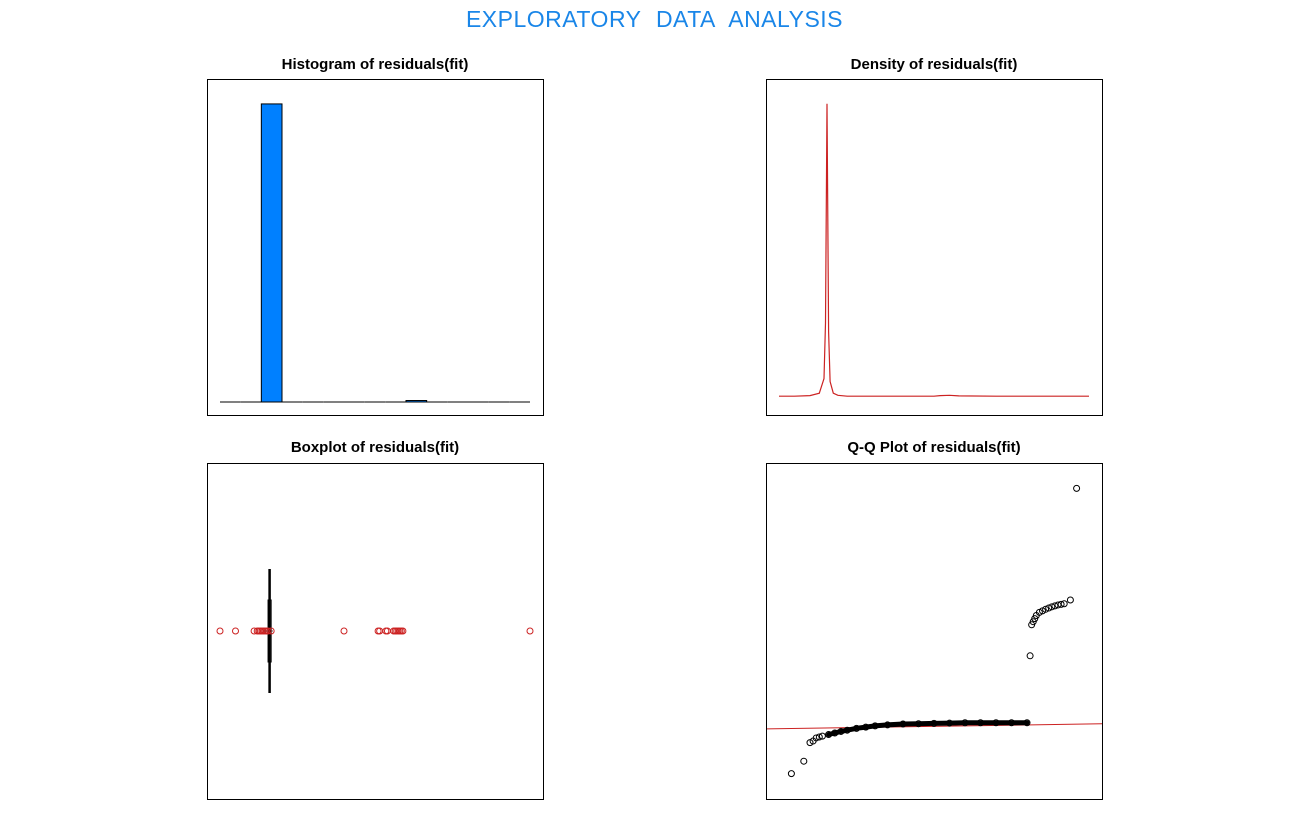 This screenshot has height=815, width=1309. Describe the element at coordinates (654, 19) in the screenshot. I see `main-title: EXPLORATORY DATA ANALYSIS` at that location.